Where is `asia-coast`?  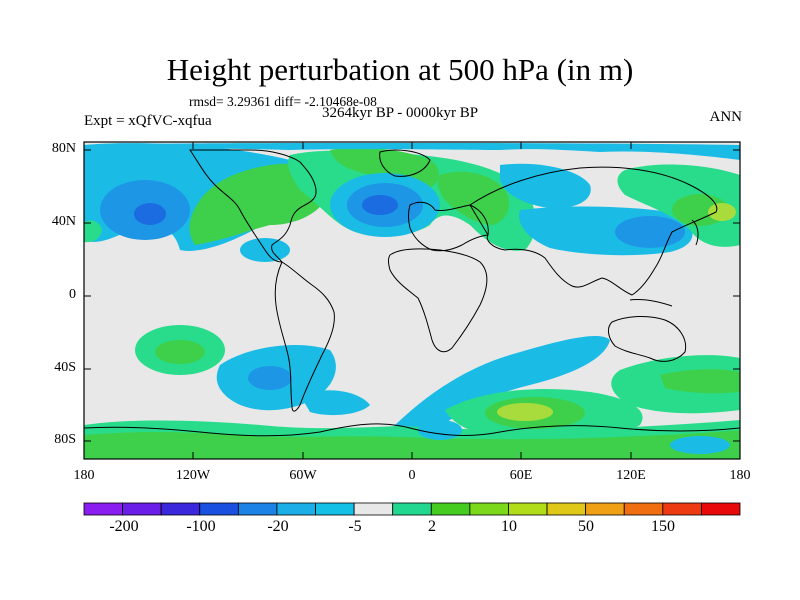 asia-coast is located at coordinates (593, 231).